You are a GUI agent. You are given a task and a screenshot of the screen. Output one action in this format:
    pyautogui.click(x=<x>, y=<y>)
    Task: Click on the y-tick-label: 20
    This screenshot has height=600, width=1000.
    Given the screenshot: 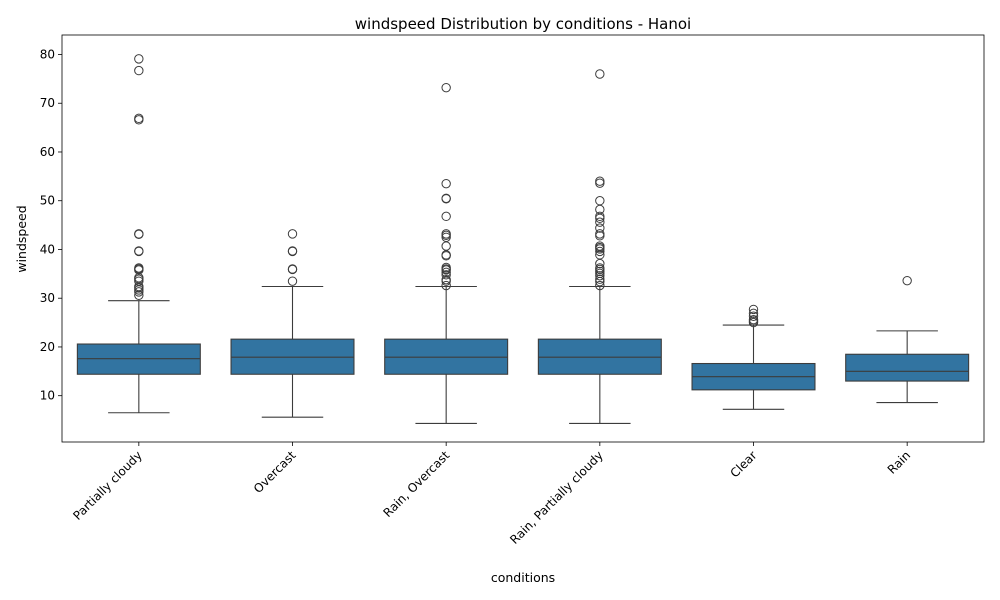 What is the action you would take?
    pyautogui.click(x=47, y=347)
    